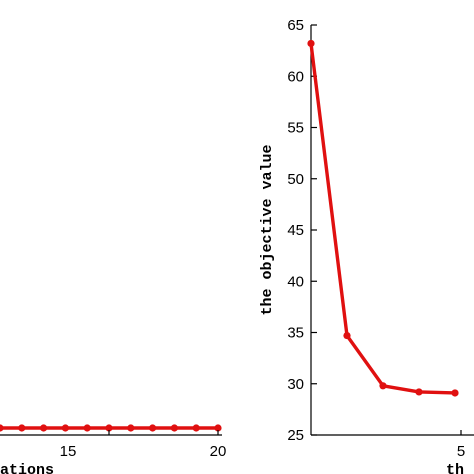 Image resolution: width=474 pixels, height=474 pixels. What do you see at coordinates (113, 449) in the screenshot?
I see `left-chart: 15 20 ations` at bounding box center [113, 449].